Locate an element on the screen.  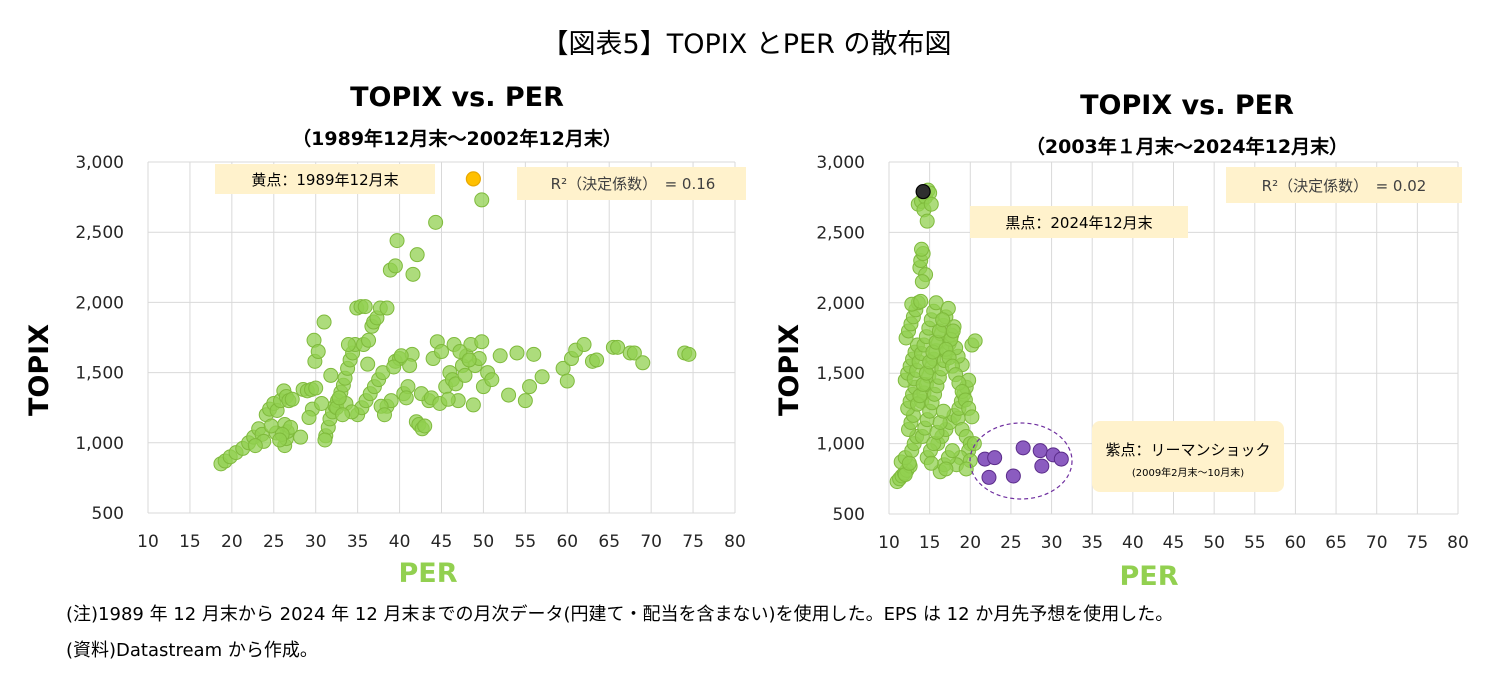
chart-1-annotation-yellow: 黄点：1989年12月末 is located at coordinates (324, 180).